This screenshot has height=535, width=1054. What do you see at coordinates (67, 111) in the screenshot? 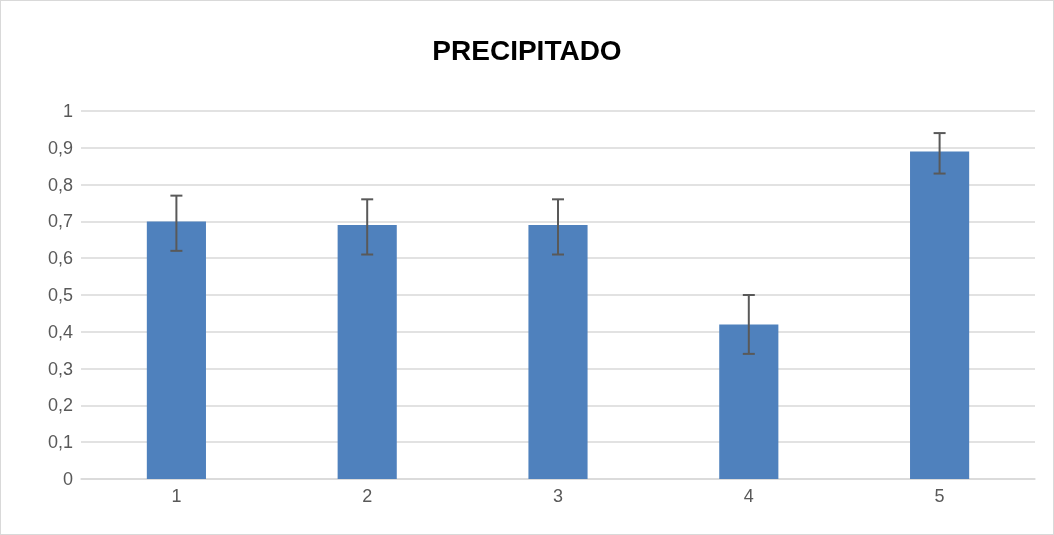
I see `y-tick-label: 1` at bounding box center [67, 111].